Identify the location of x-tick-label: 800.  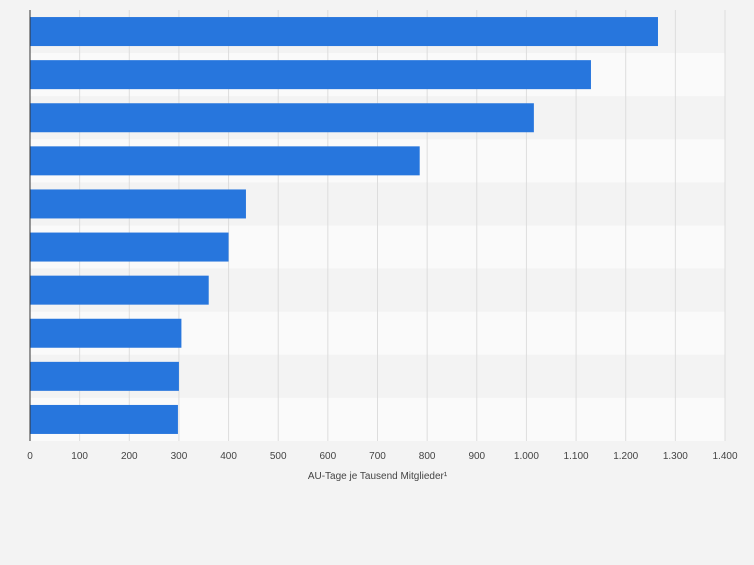
(427, 456).